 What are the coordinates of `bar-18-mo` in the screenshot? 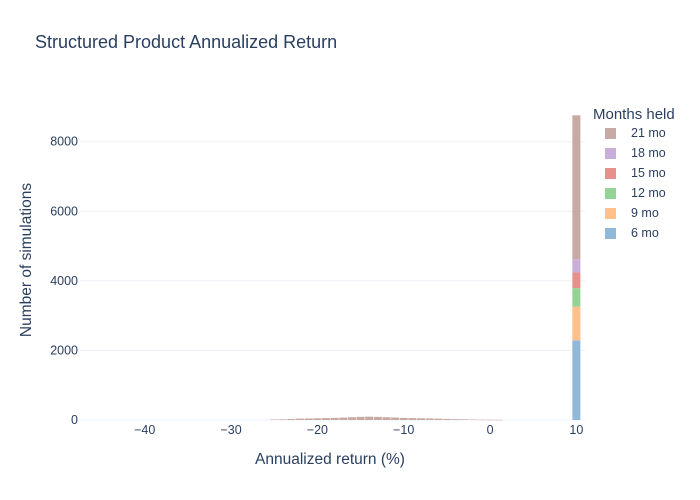 It's located at (576, 266).